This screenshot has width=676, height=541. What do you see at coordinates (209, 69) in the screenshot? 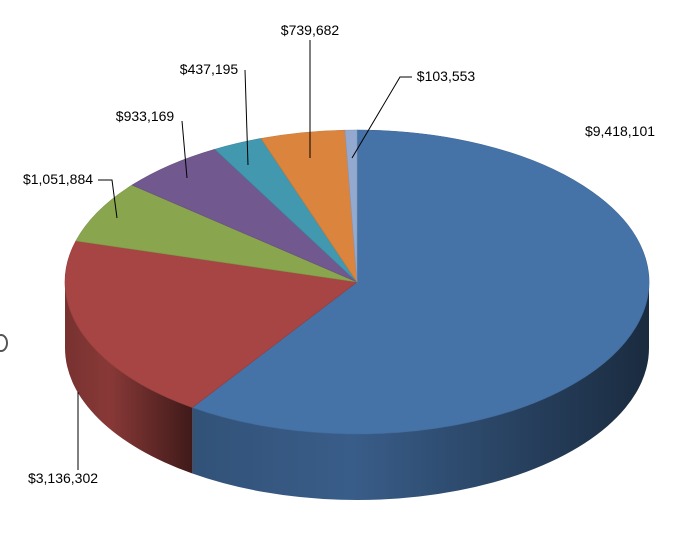
I see `data-label: $437,195` at bounding box center [209, 69].